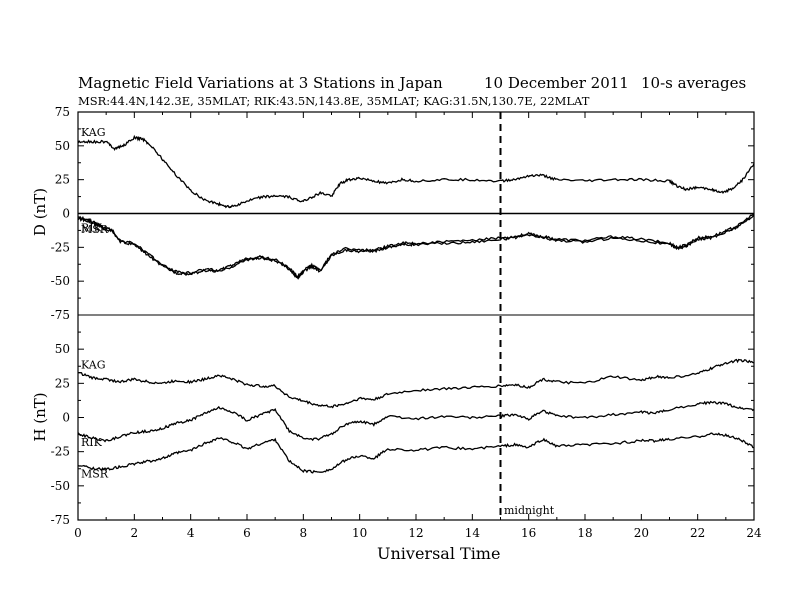 Image resolution: width=792 pixels, height=612 pixels. I want to click on series-line-msr-d, so click(416, 247).